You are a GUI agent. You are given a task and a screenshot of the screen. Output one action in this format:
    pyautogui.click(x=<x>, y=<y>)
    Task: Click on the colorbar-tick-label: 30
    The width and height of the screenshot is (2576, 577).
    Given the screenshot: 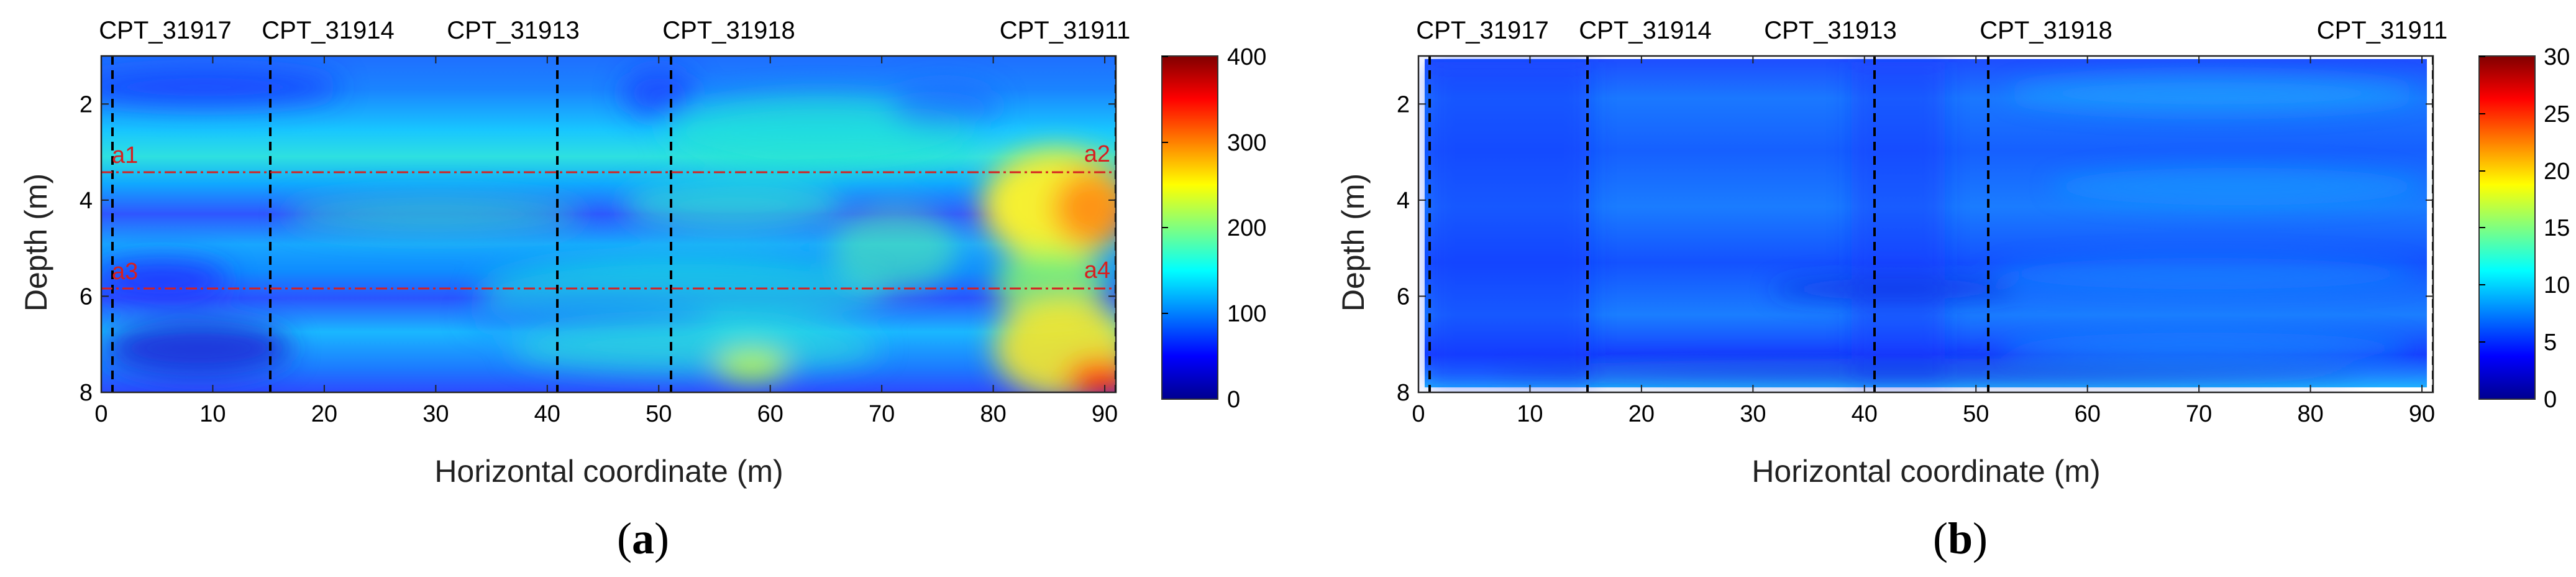 What is the action you would take?
    pyautogui.click(x=2557, y=57)
    